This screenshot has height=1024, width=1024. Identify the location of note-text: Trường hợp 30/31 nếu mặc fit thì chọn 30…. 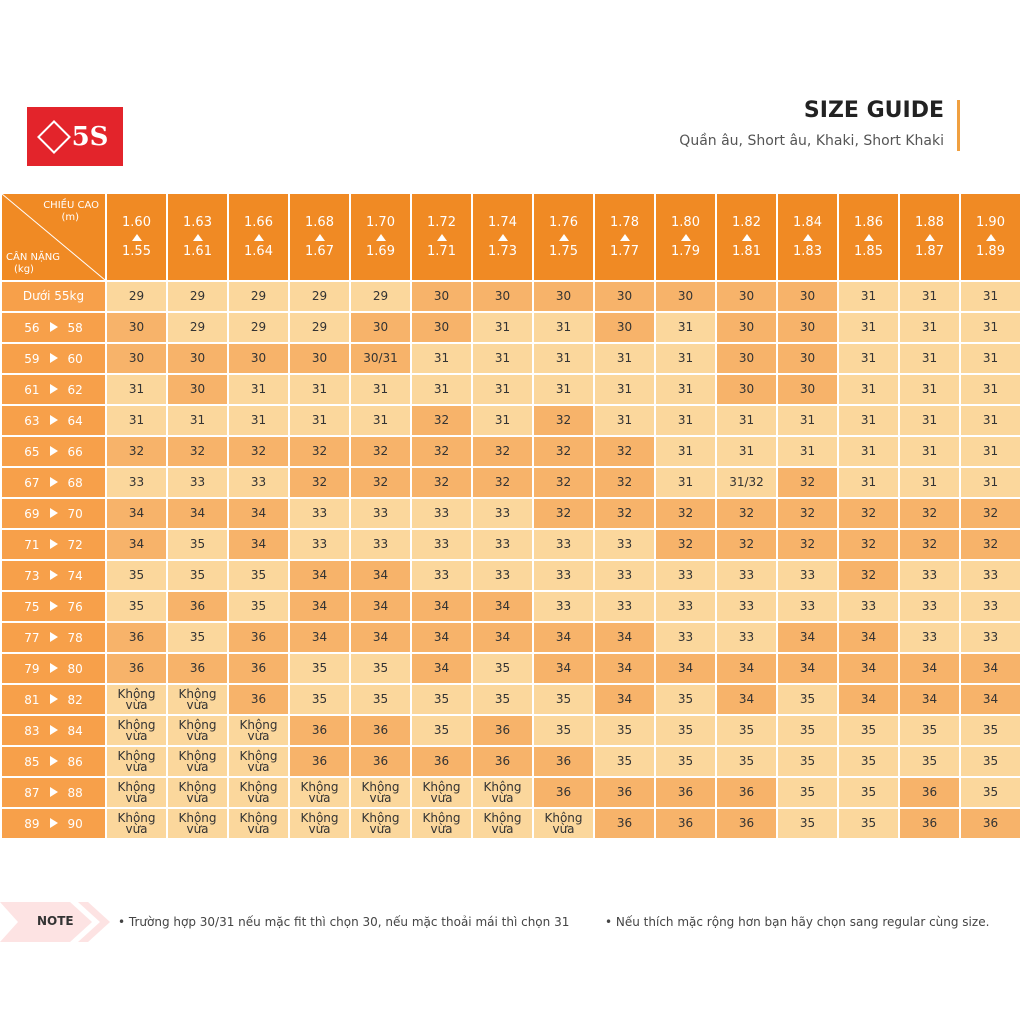
(349, 922).